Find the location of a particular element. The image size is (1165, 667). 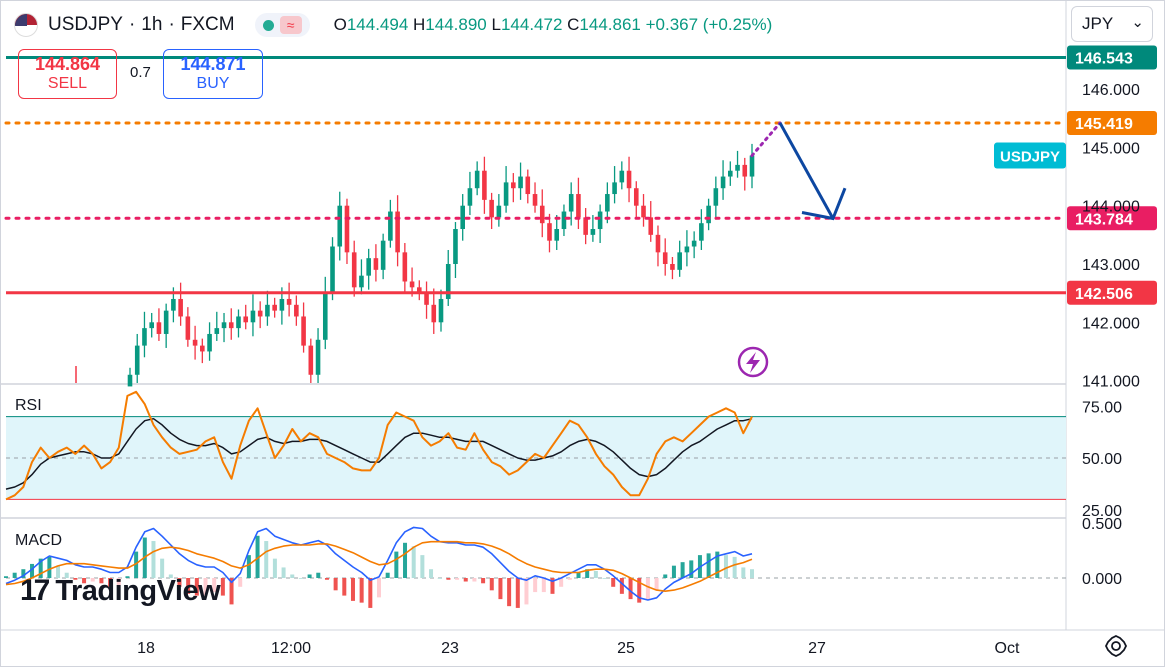

rsi-ma-line is located at coordinates (379, 453).